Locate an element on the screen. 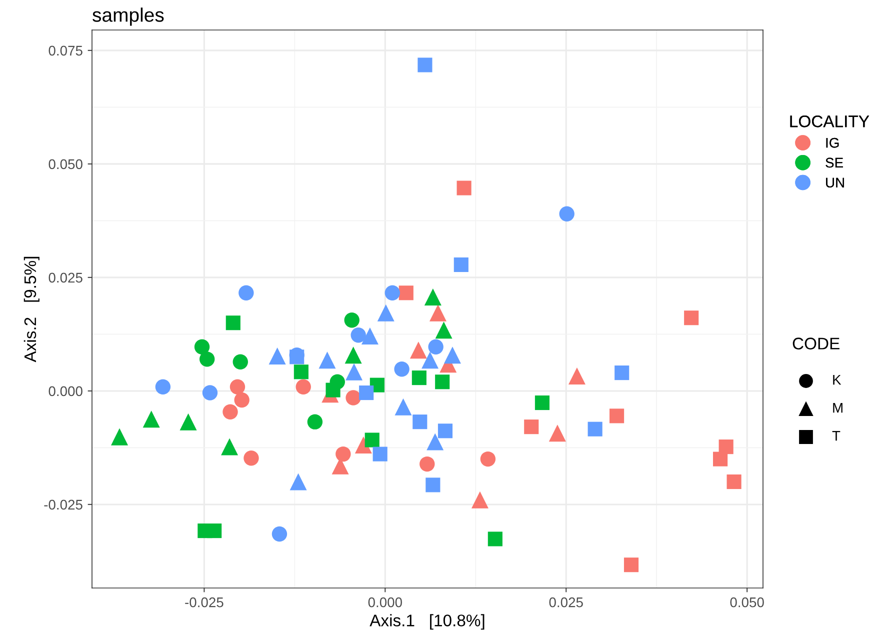 This screenshot has height=641, width=891. x-tick-label: 0.000 is located at coordinates (385, 602).